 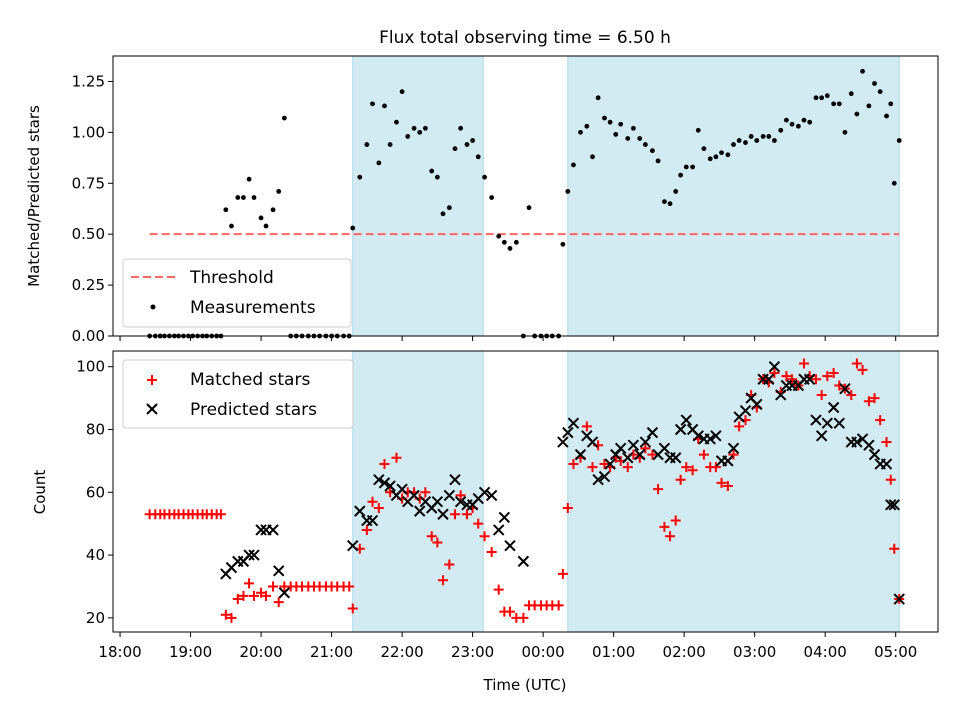 What do you see at coordinates (525, 38) in the screenshot?
I see `chart-title: Flux total observing time = 6.50 h` at bounding box center [525, 38].